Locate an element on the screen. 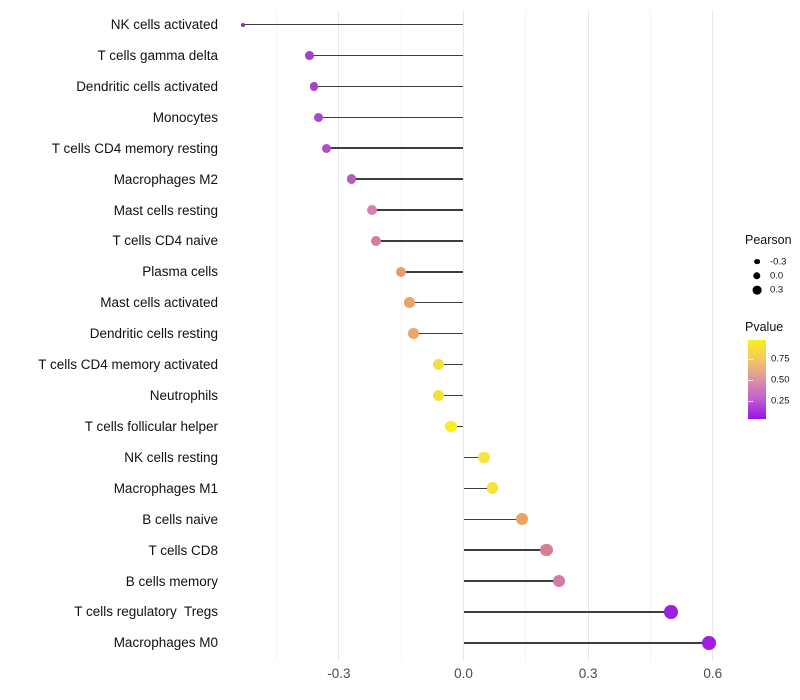  pearson-size-legend: -0.3 0.0 0.3 is located at coordinates (772, 276).